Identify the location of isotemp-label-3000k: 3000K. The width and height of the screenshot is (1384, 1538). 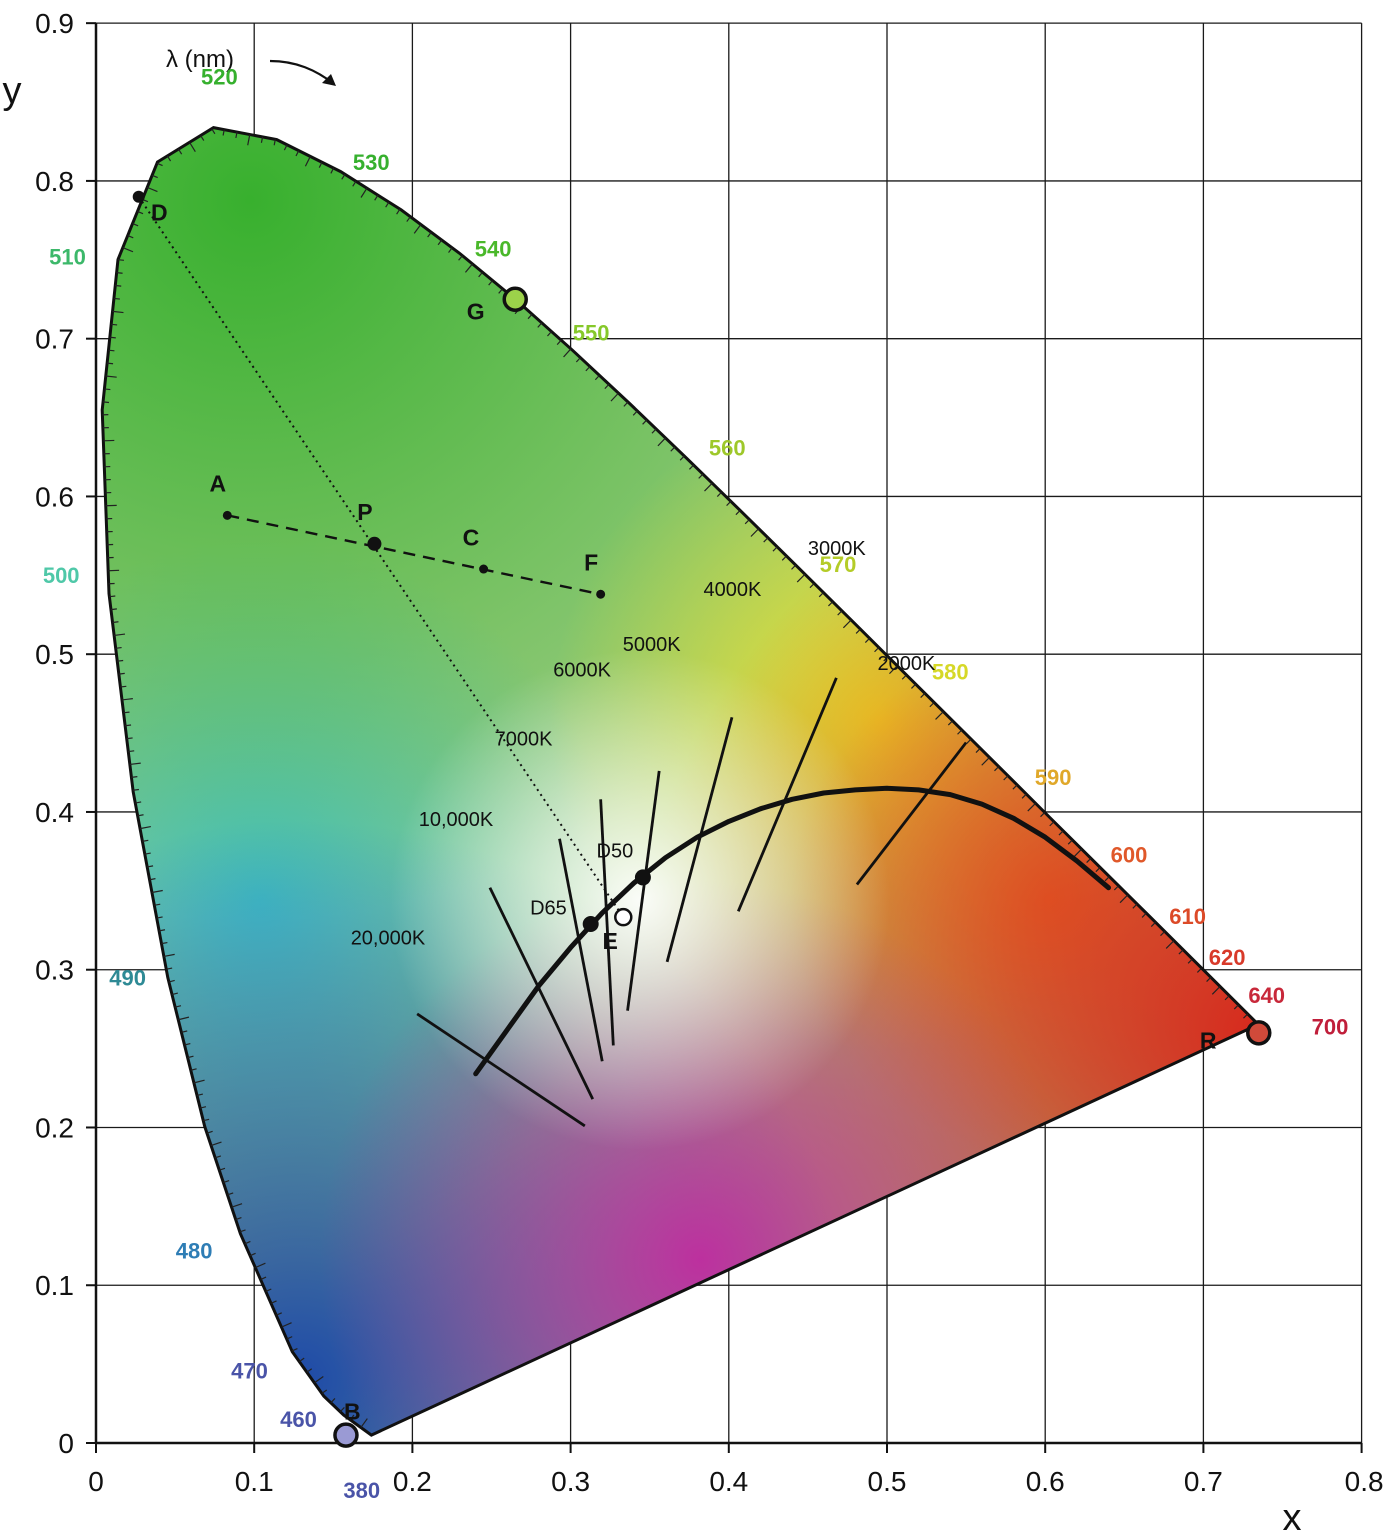
(837, 549).